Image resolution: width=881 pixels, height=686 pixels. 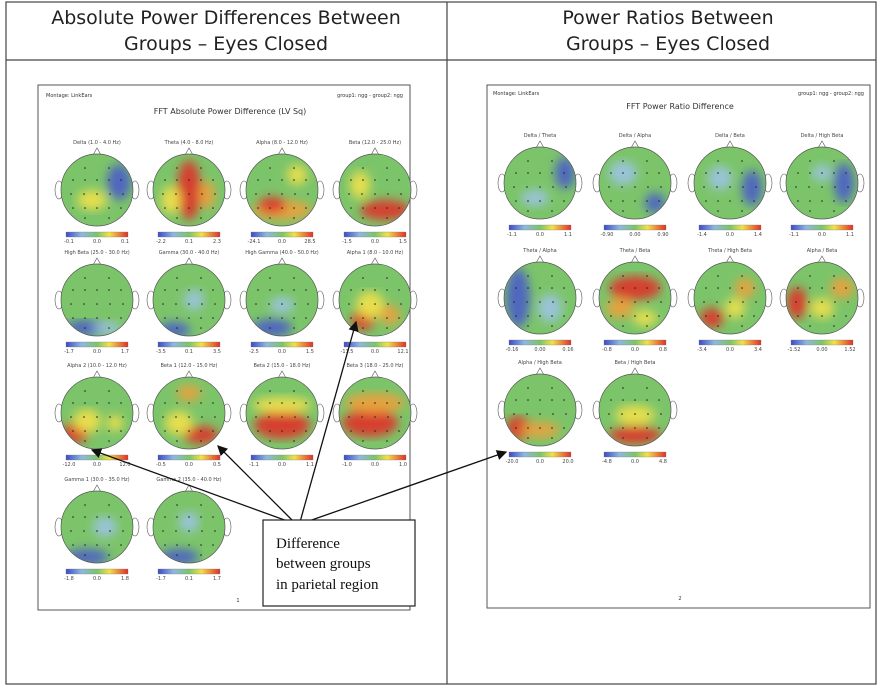 What do you see at coordinates (850, 235) in the screenshot?
I see `scale-label: 1.1` at bounding box center [850, 235].